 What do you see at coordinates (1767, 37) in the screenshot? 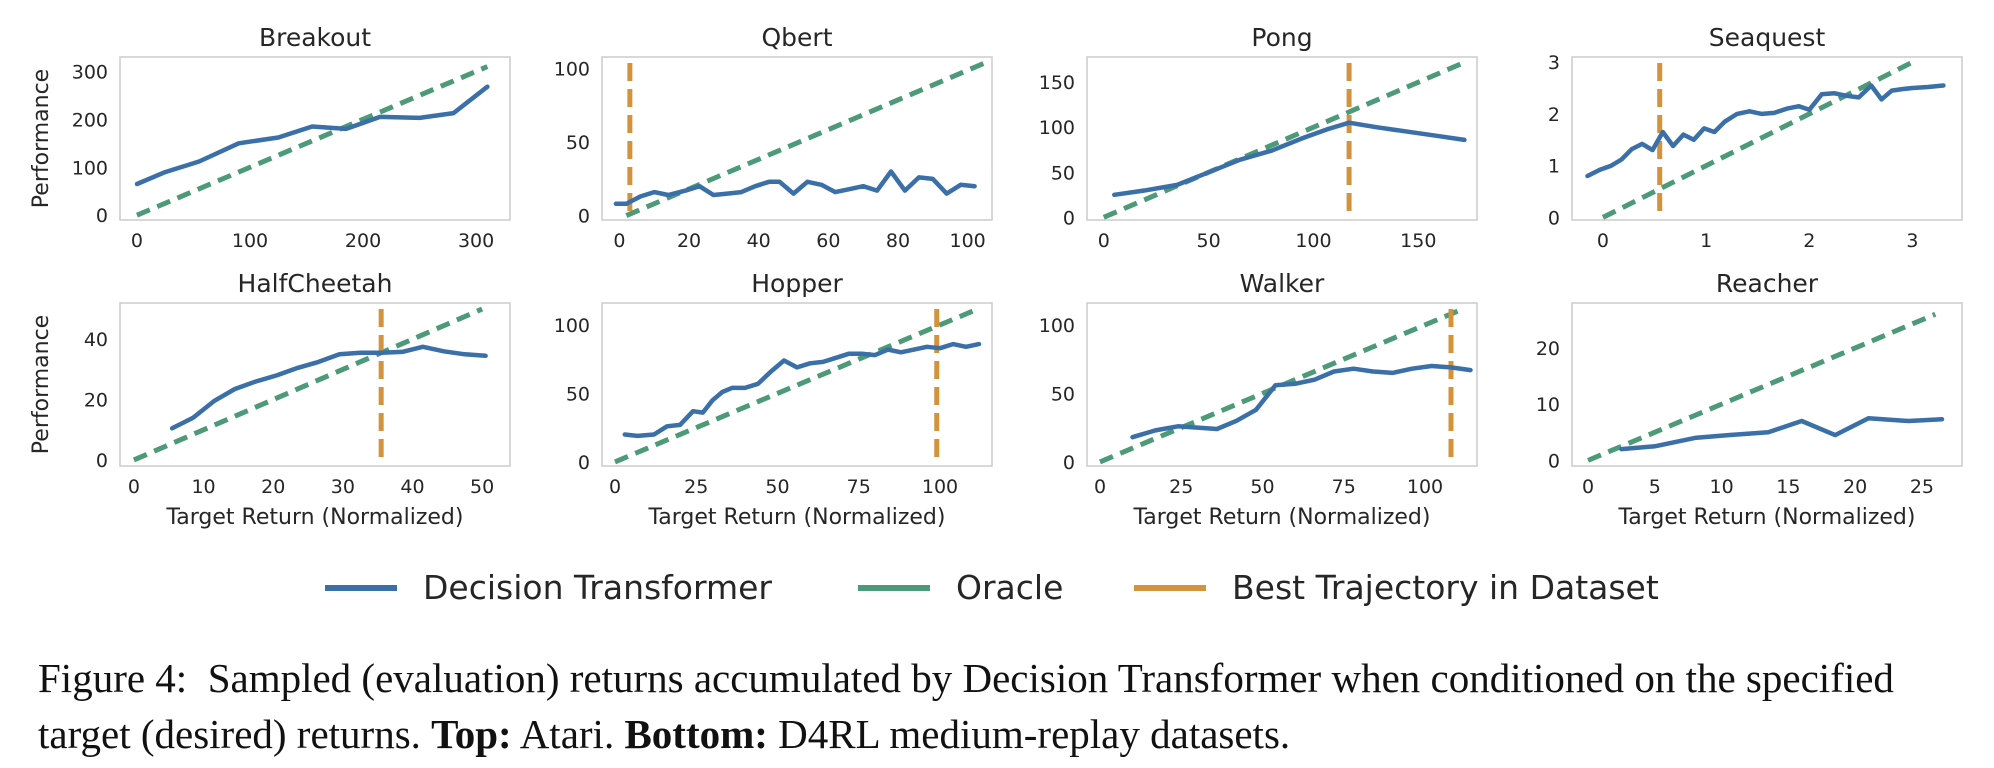
I see `chart-title: Seaquest` at bounding box center [1767, 37].